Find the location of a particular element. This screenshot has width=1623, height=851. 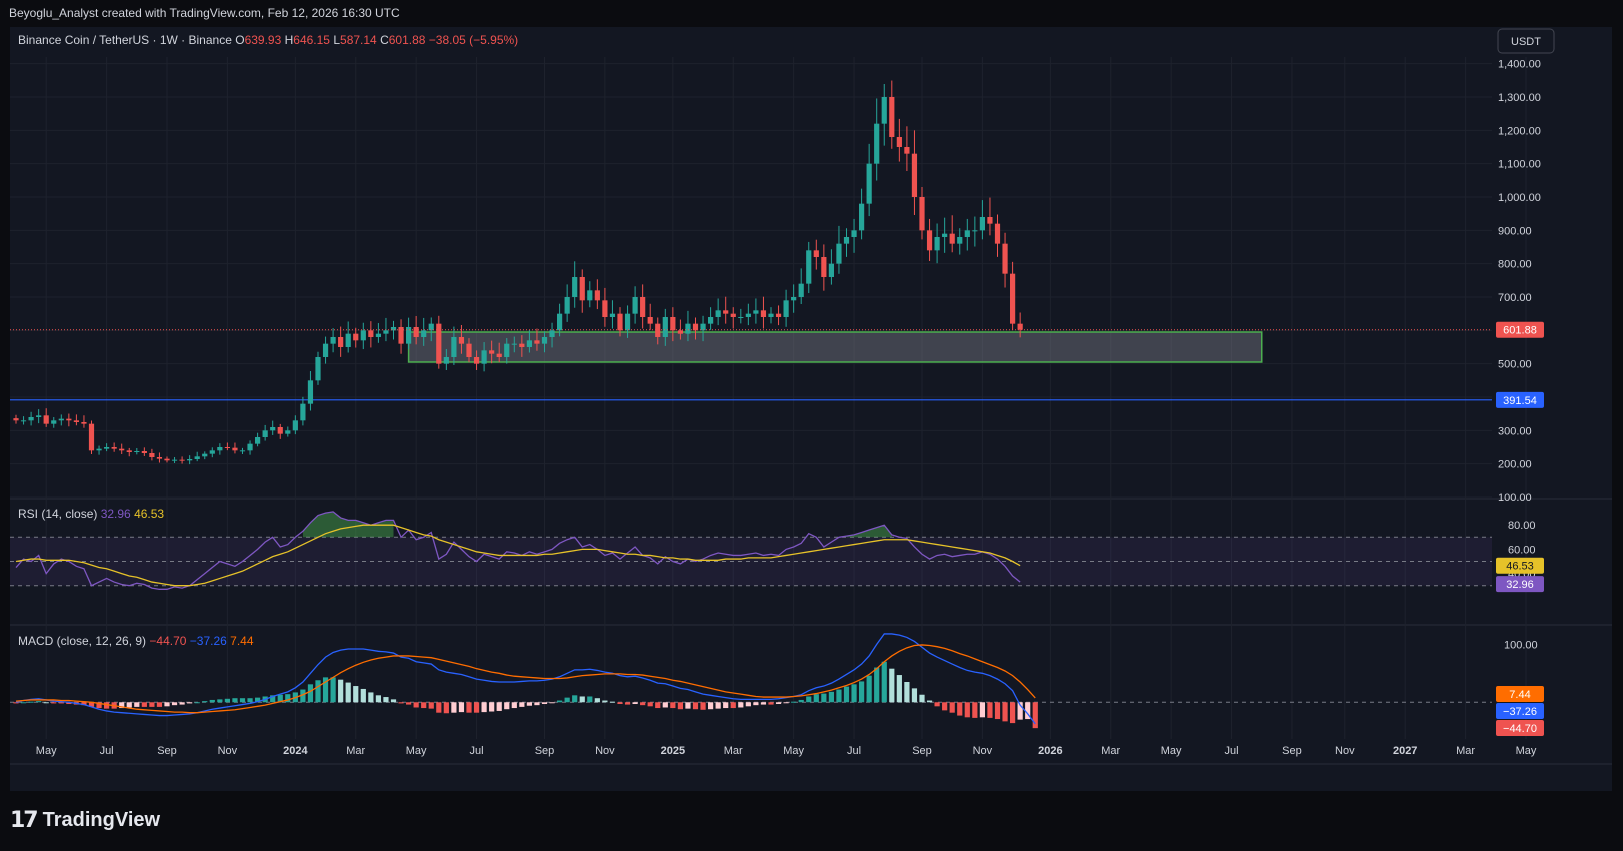

rsi-ma-value-label-bg is located at coordinates (1520, 565).